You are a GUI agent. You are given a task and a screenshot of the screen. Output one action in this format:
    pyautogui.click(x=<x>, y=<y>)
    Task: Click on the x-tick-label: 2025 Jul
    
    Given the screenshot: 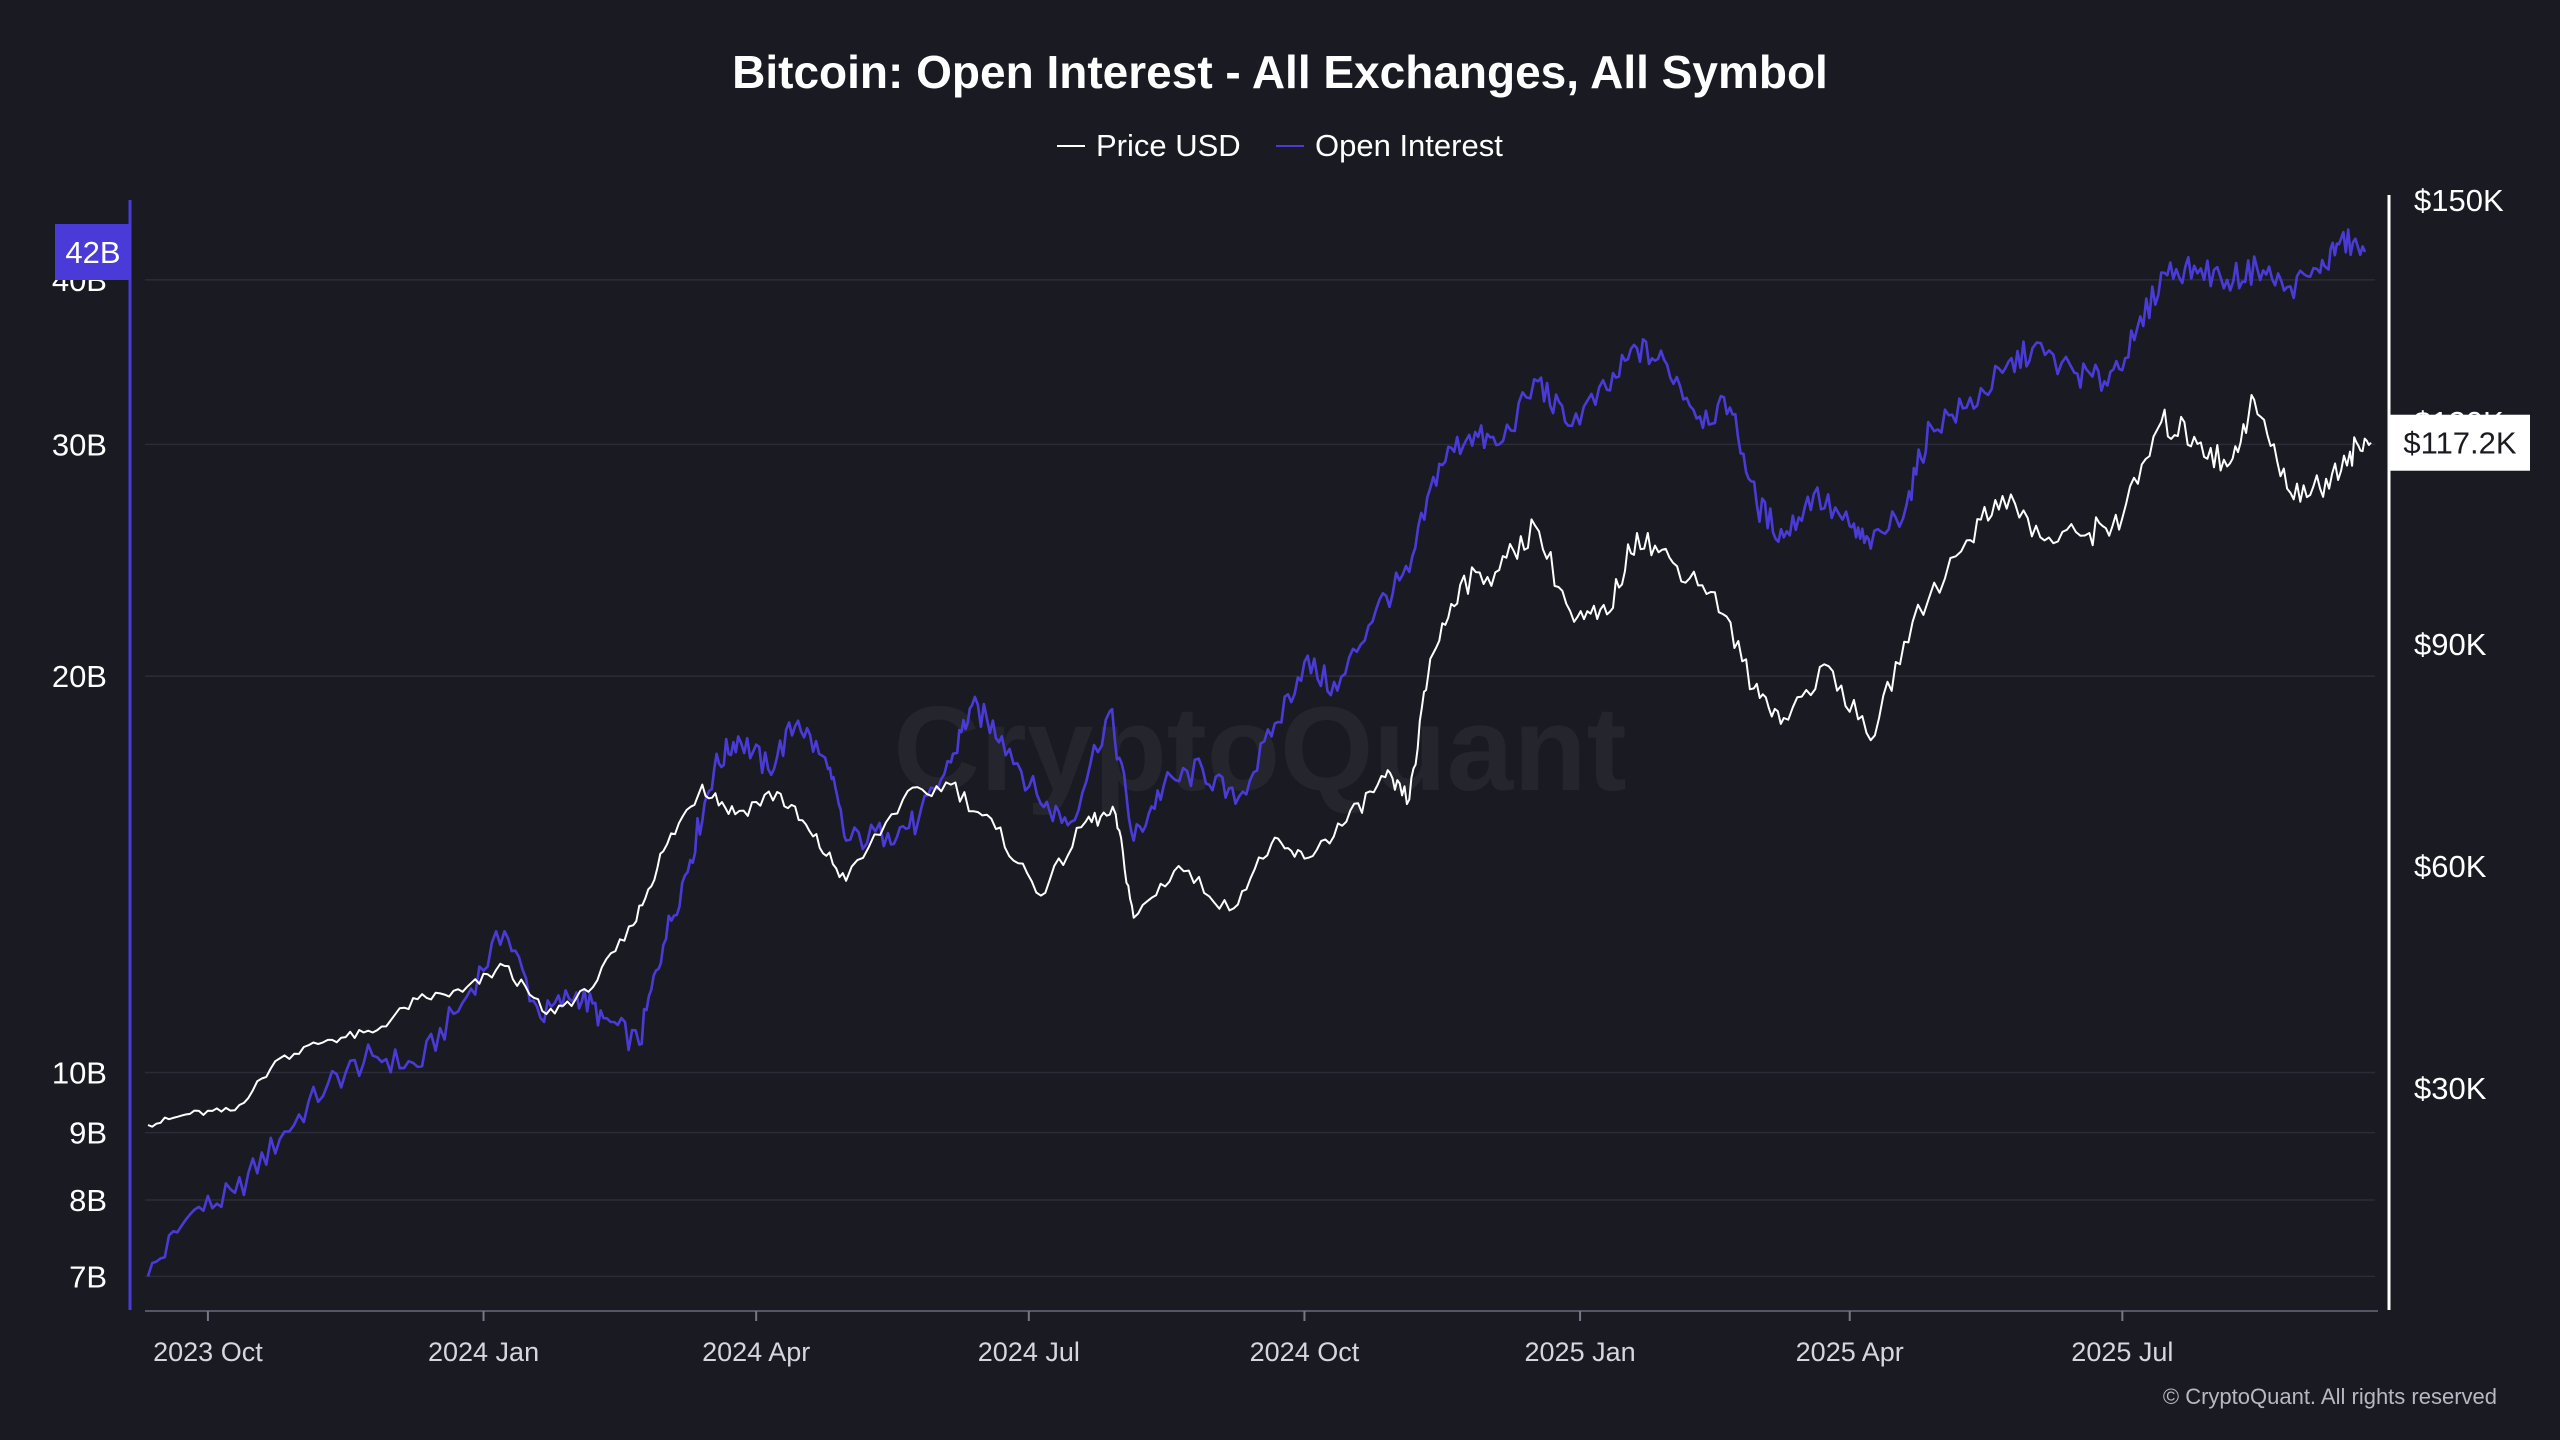 What is the action you would take?
    pyautogui.click(x=2122, y=1352)
    